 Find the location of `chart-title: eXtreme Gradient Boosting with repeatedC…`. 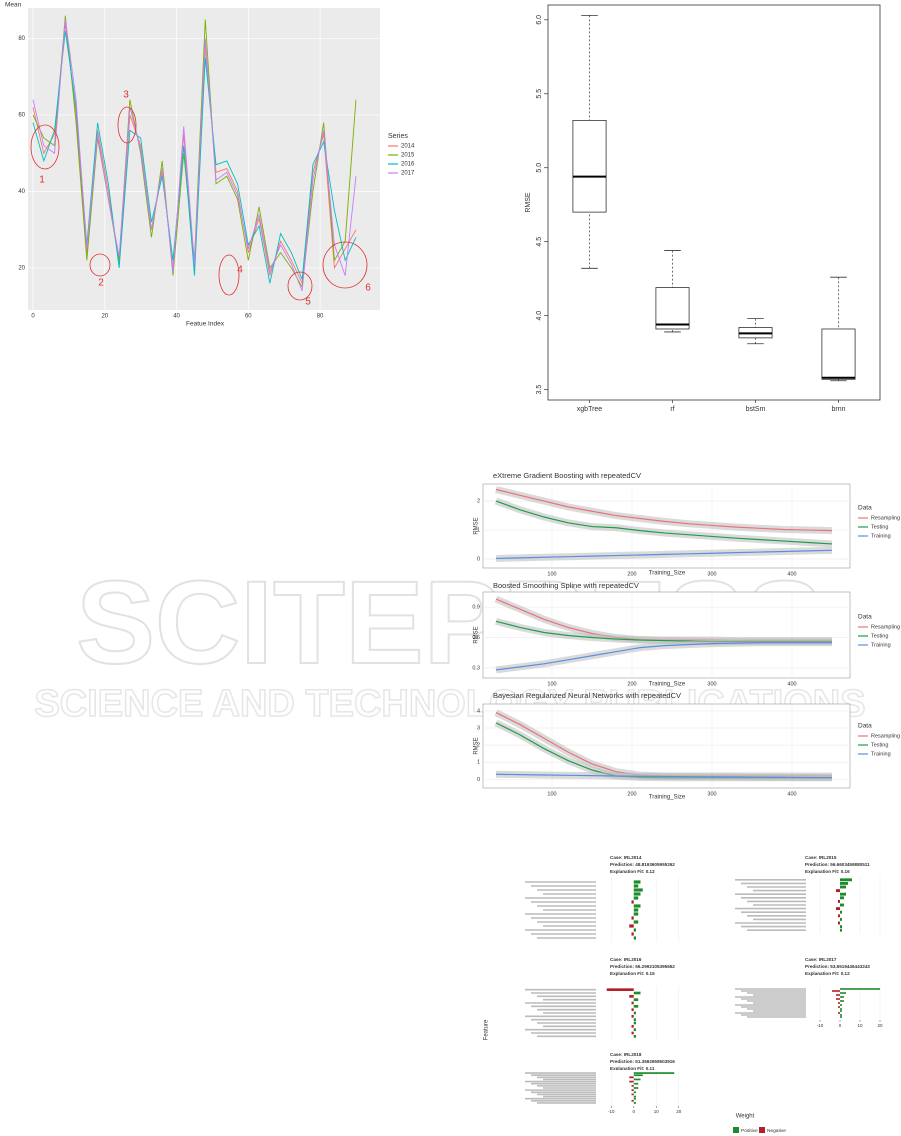

chart-title: eXtreme Gradient Boosting with repeatedC… is located at coordinates (567, 475).